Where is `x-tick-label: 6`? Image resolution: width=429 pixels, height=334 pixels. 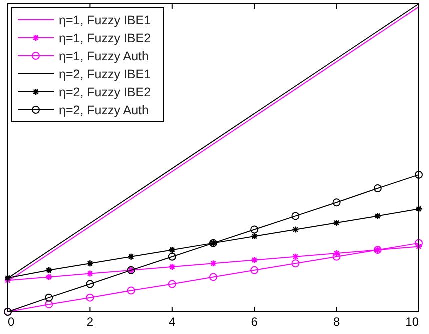
x-tick-label: 6 is located at coordinates (254, 322).